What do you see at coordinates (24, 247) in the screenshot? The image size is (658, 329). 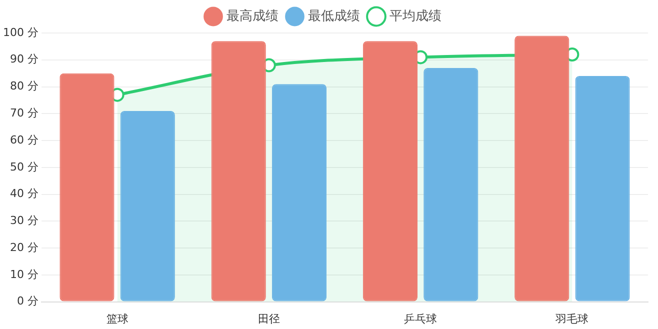 I see `y-tick-label: 20 分` at bounding box center [24, 247].